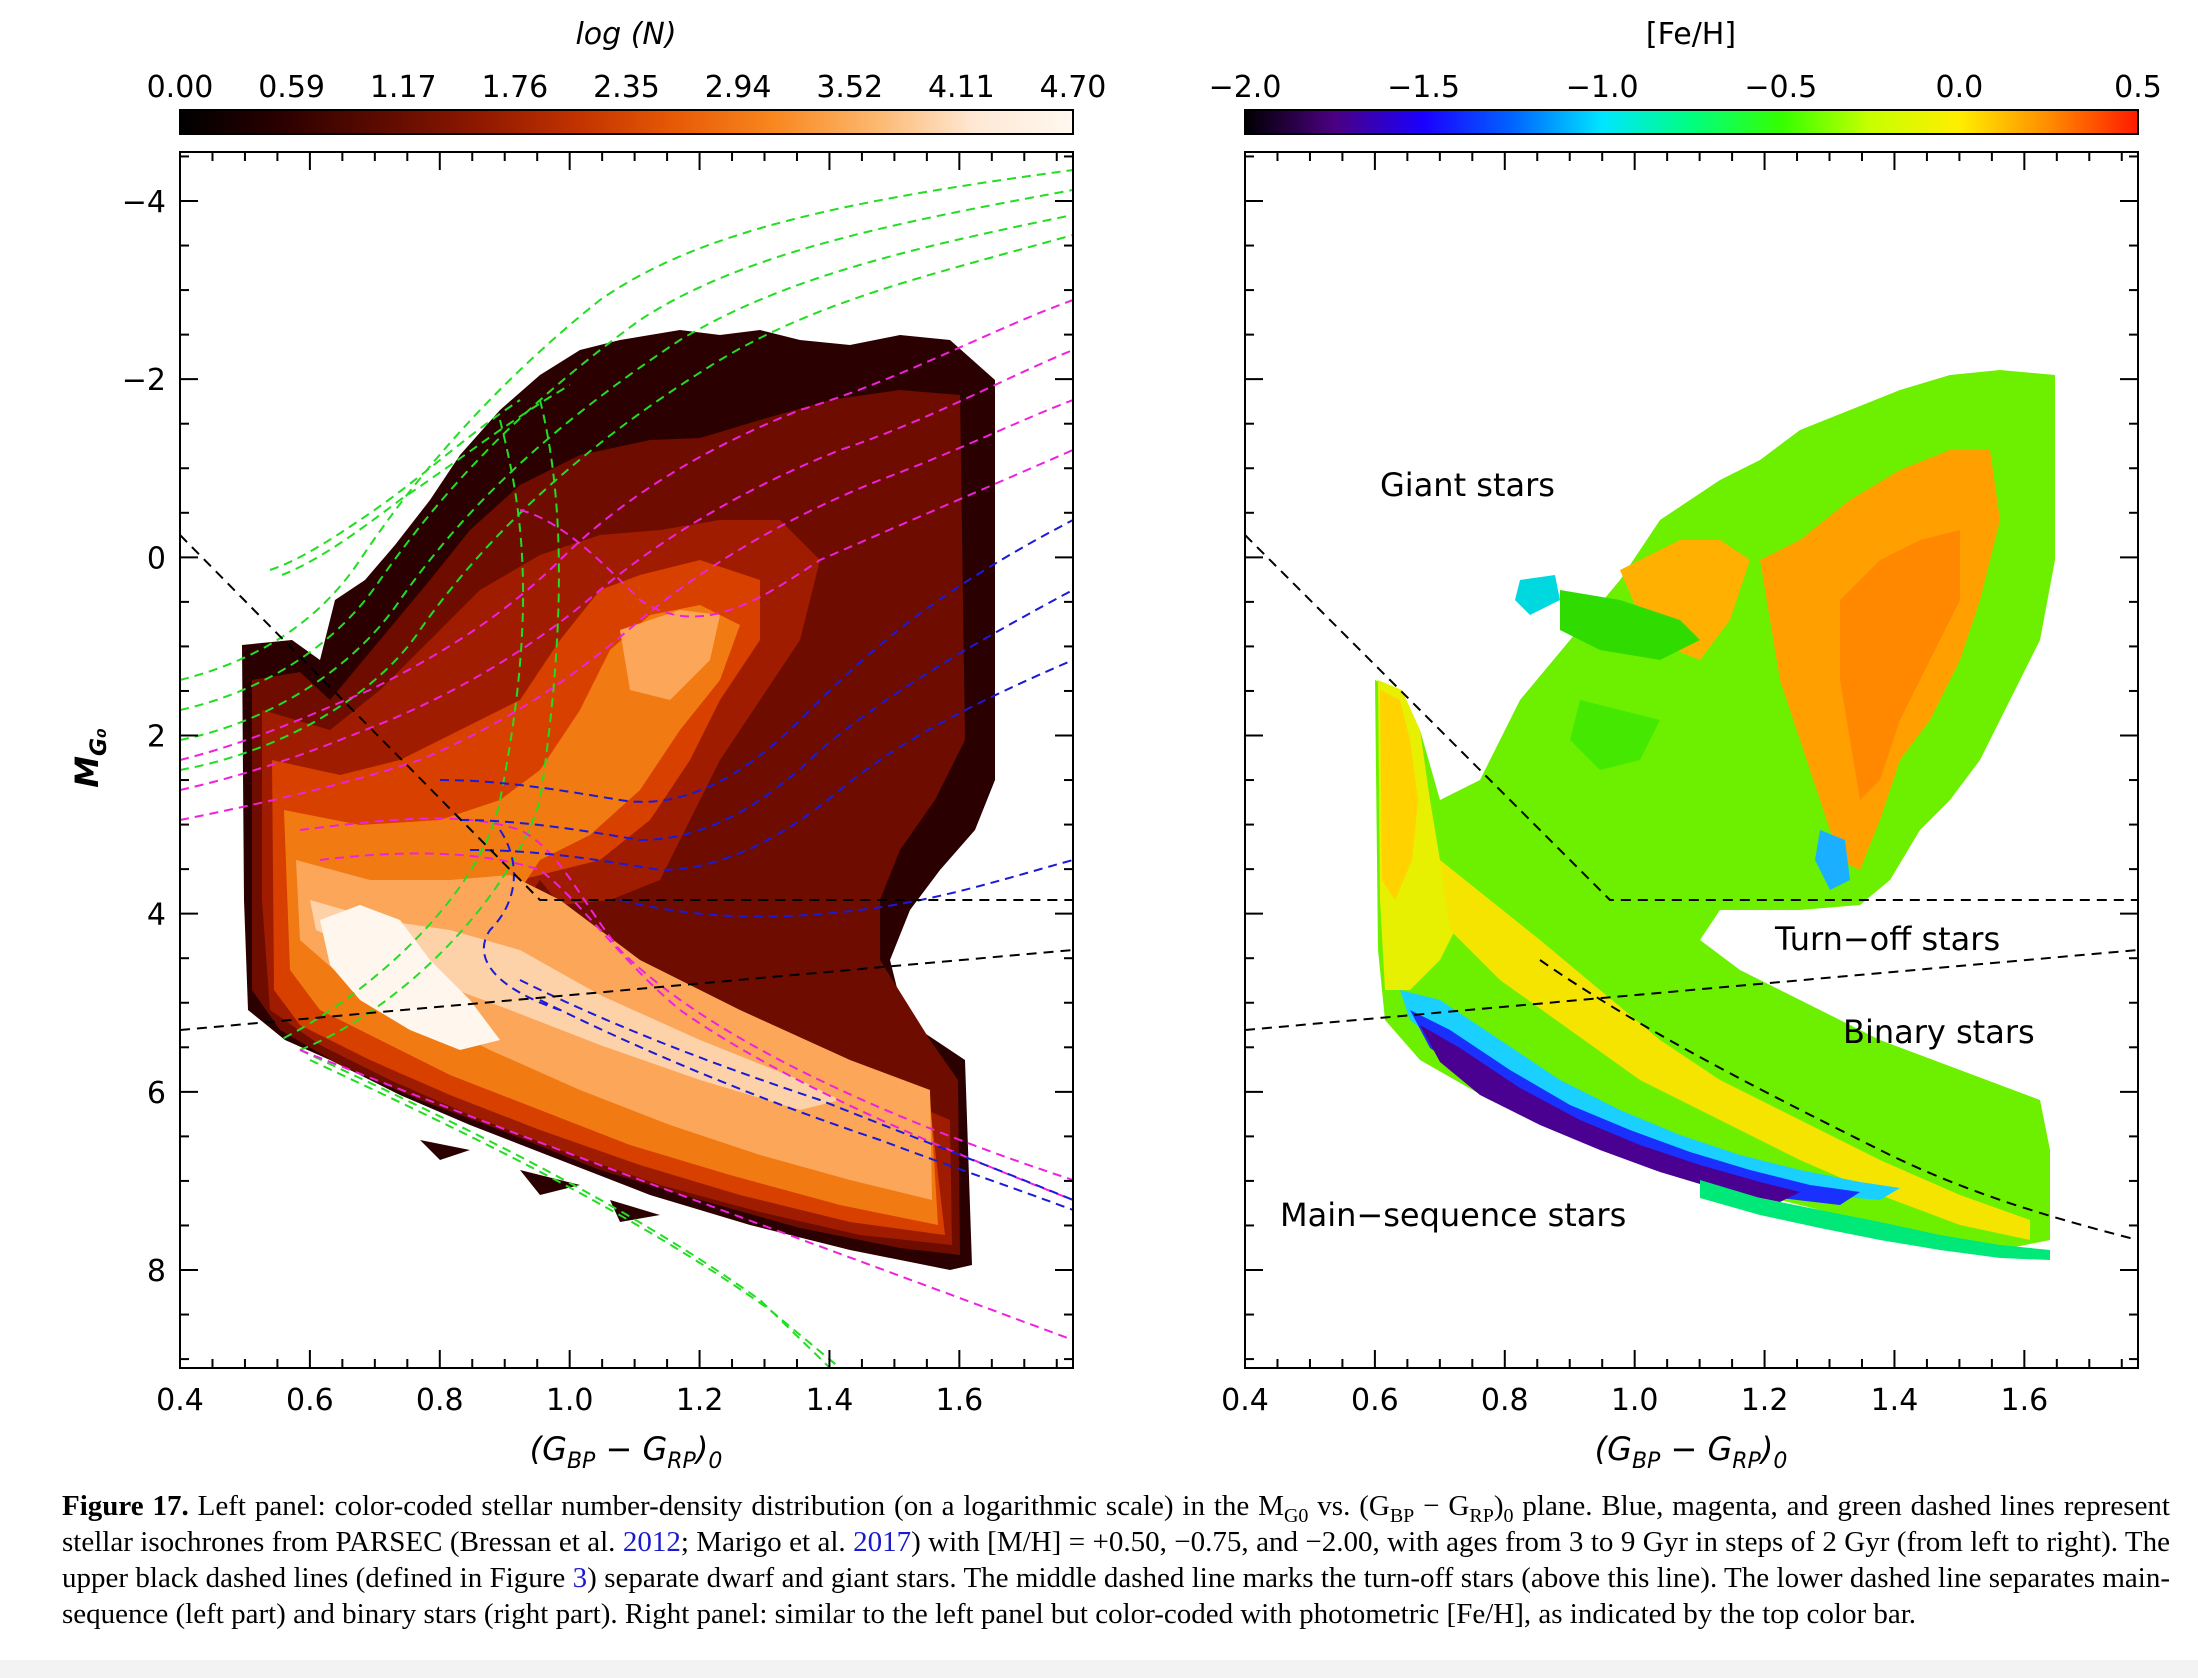 The width and height of the screenshot is (2198, 1678). I want to click on right-colorbar-title: [Fe/H], so click(1691, 34).